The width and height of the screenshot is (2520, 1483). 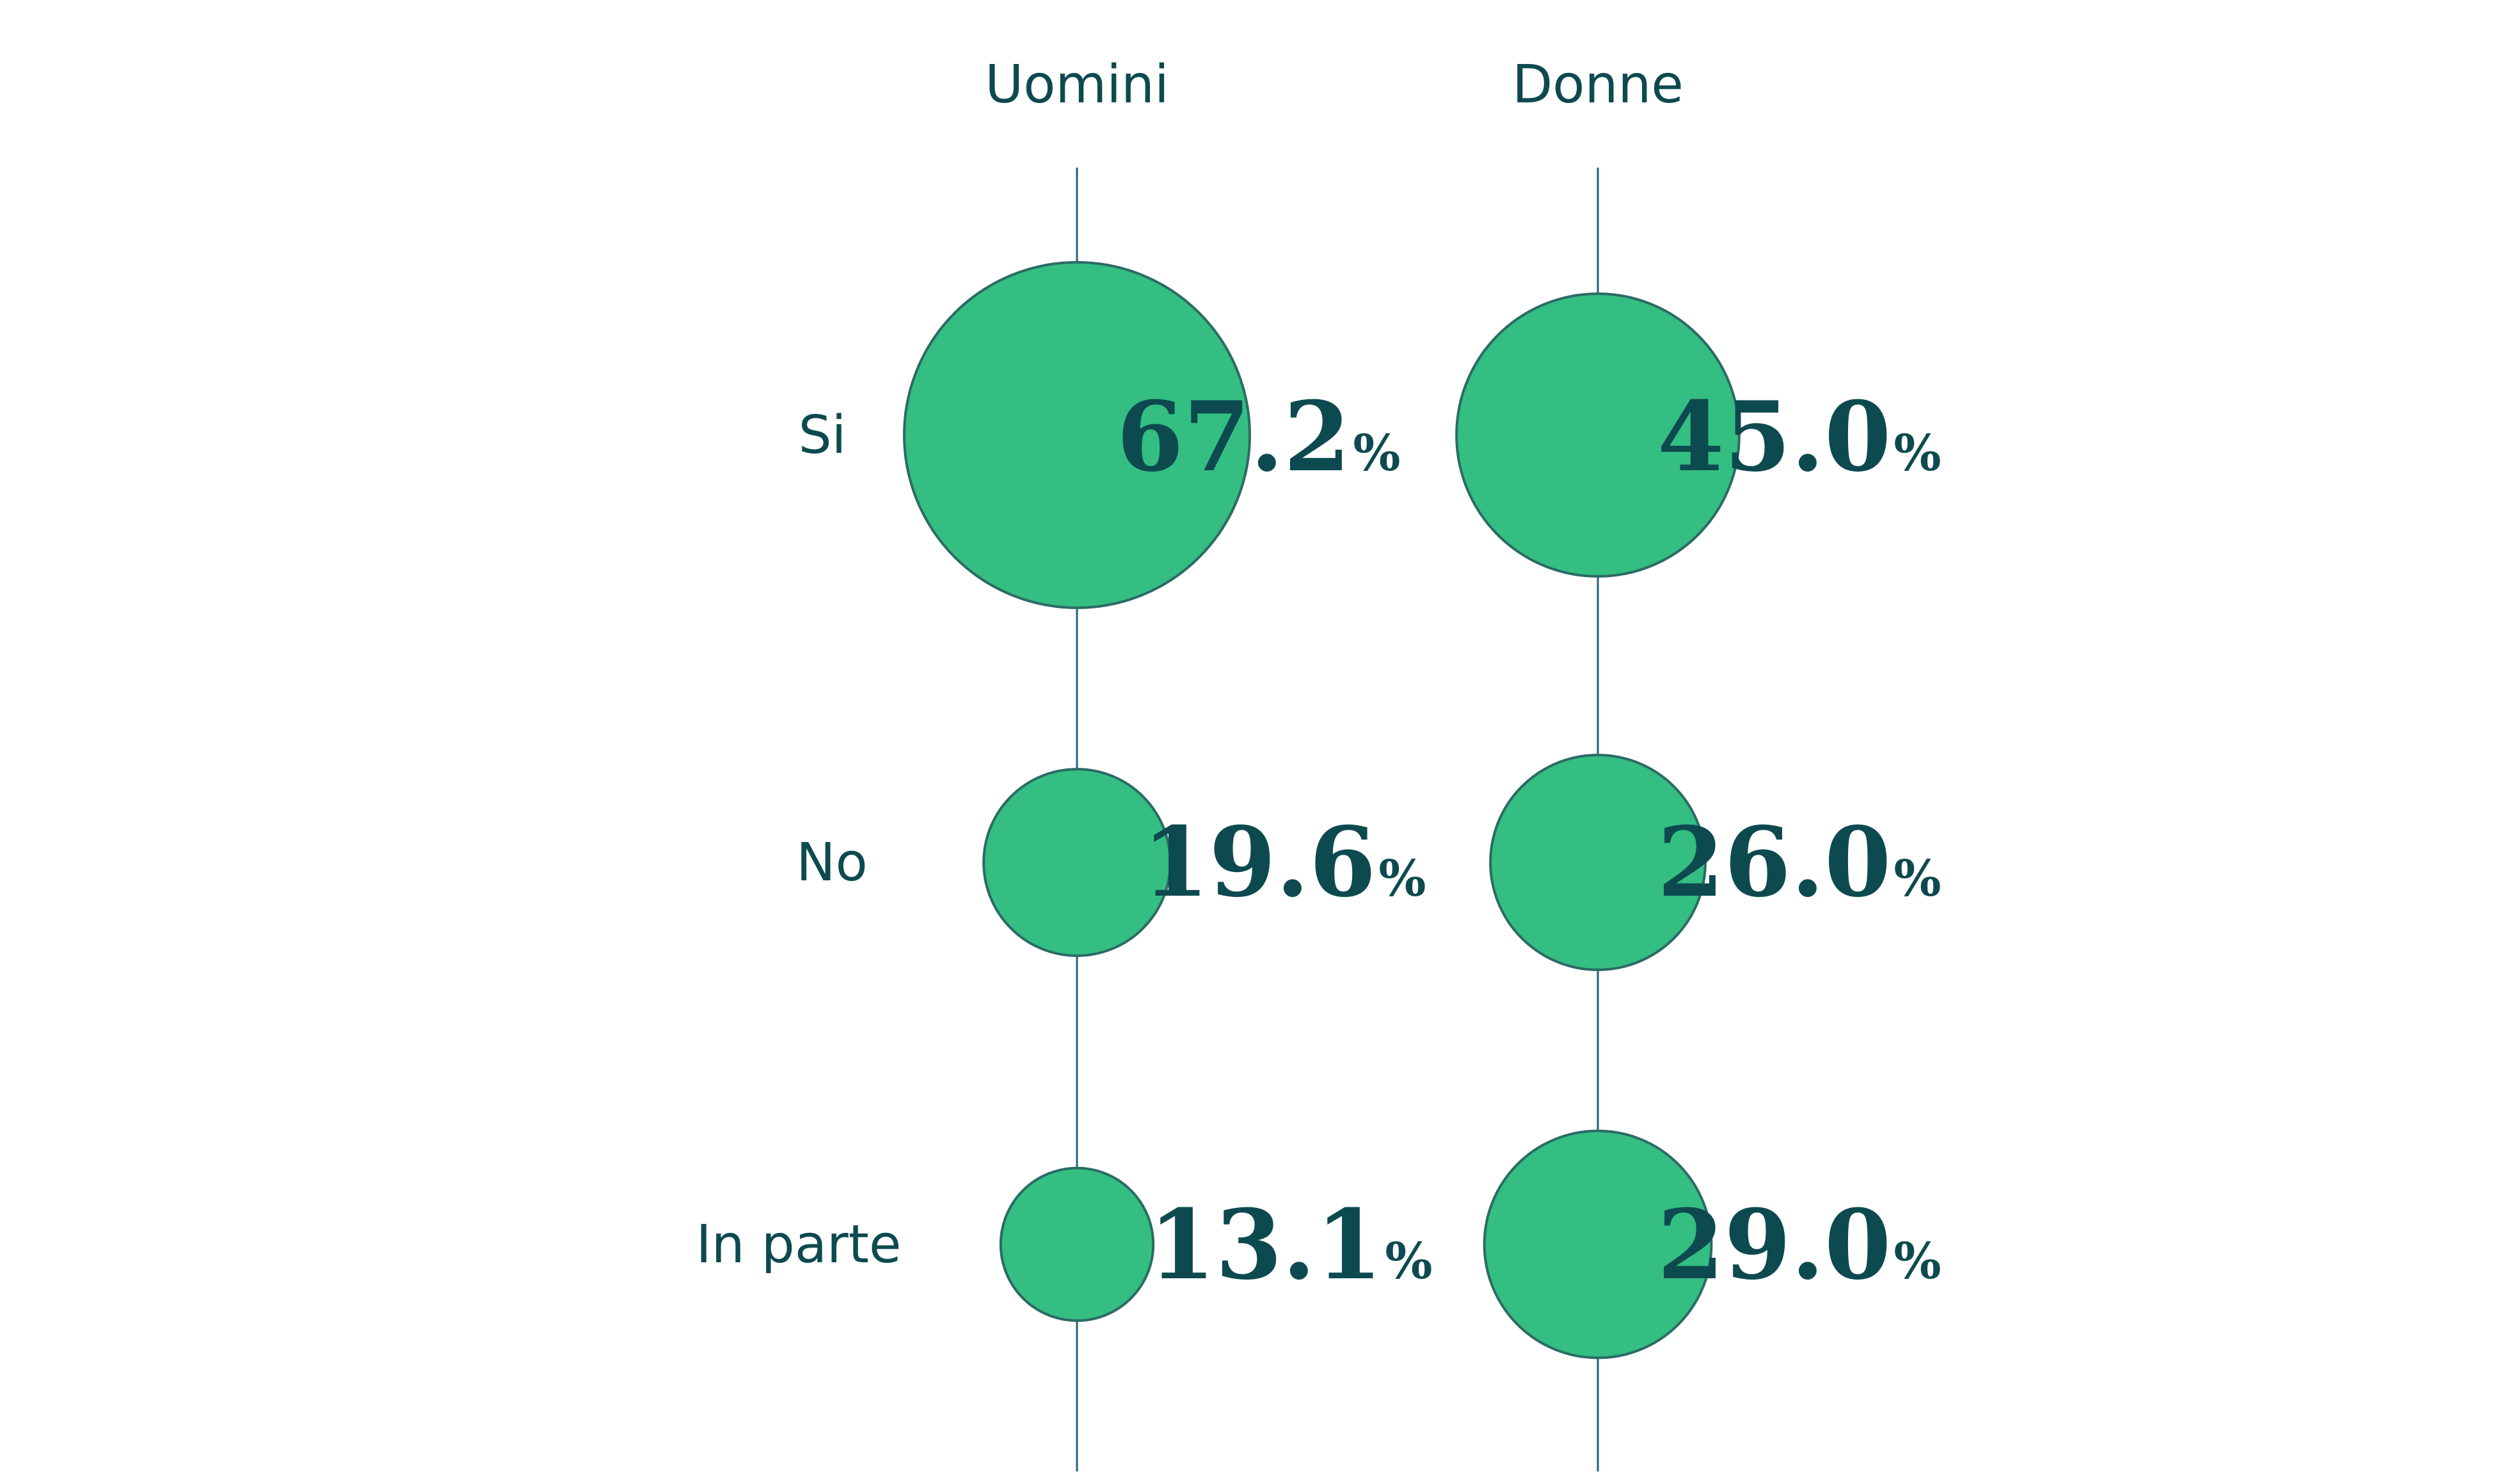 What do you see at coordinates (1259, 862) in the screenshot?
I see `value-number: 19.6` at bounding box center [1259, 862].